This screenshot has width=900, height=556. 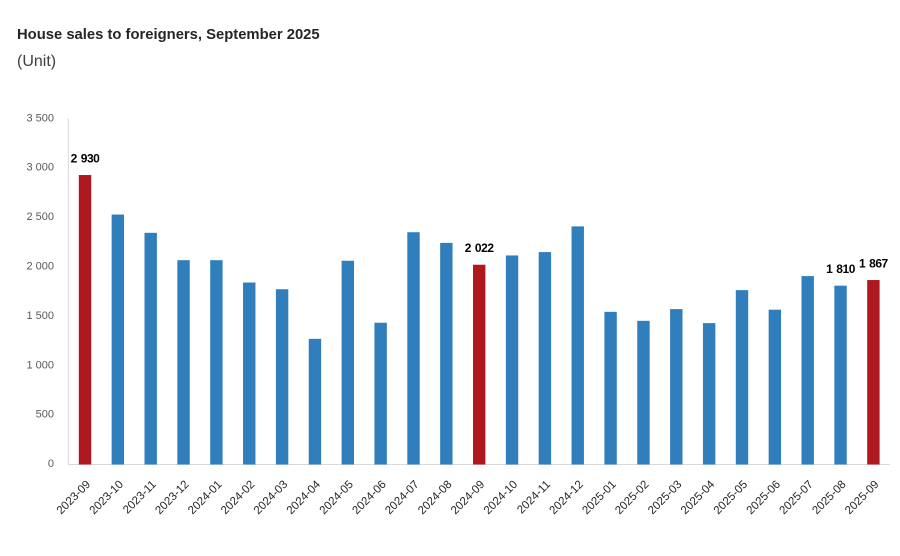 What do you see at coordinates (40, 365) in the screenshot?
I see `svg-text: 1 000` at bounding box center [40, 365].